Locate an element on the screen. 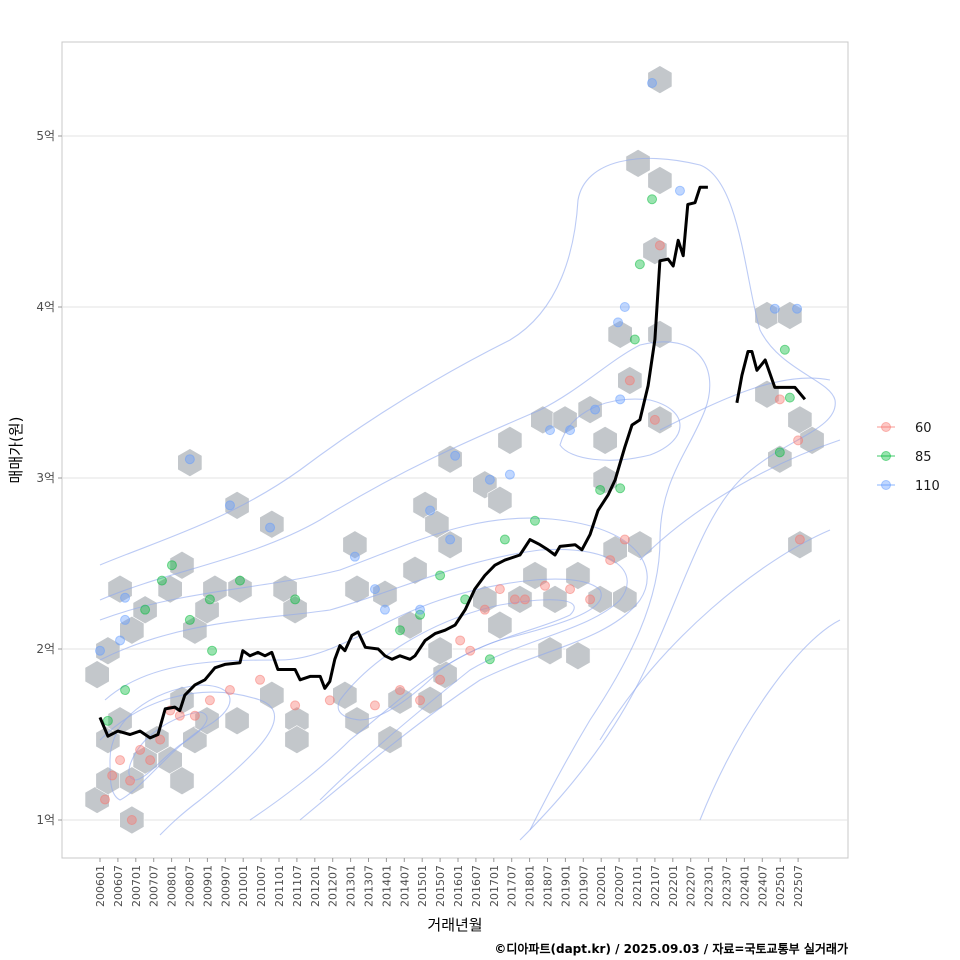 The height and width of the screenshot is (960, 960). legend-key-point is located at coordinates (886, 456).